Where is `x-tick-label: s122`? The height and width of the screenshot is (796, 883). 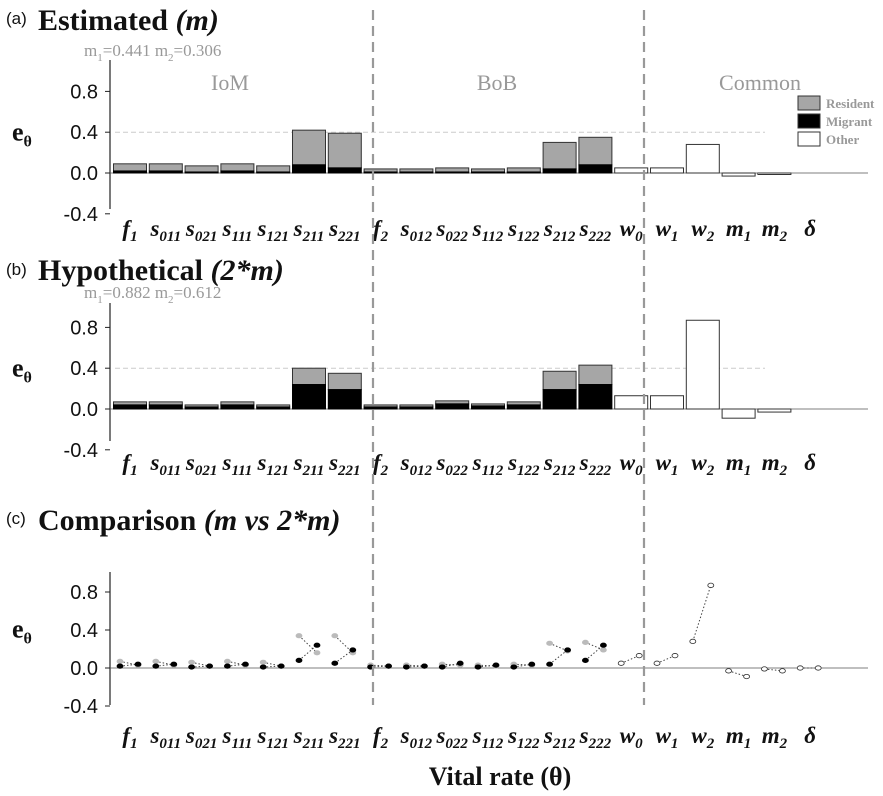
x-tick-label: s122 is located at coordinates (523, 464).